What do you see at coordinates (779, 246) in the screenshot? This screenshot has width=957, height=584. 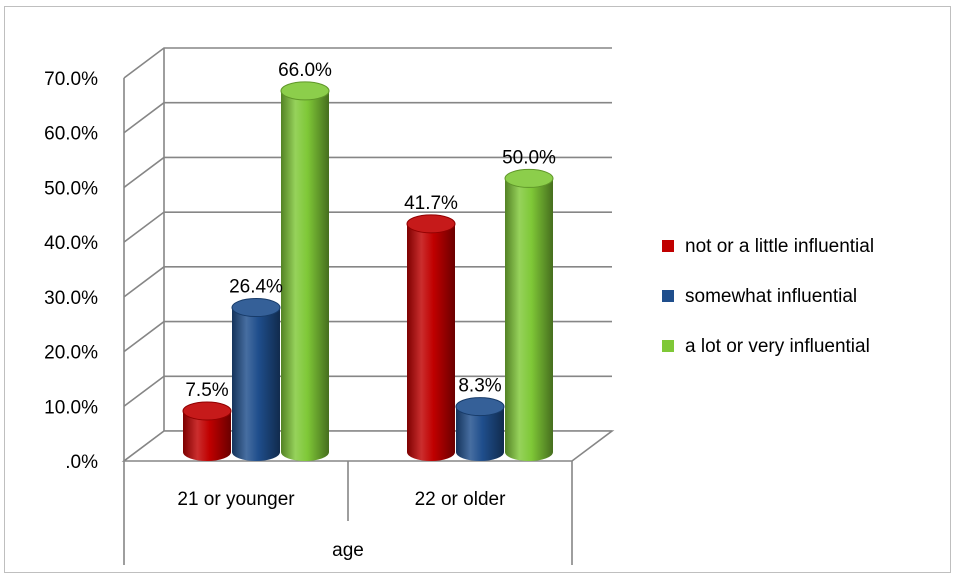 I see `legend-label: not or a little influential` at bounding box center [779, 246].